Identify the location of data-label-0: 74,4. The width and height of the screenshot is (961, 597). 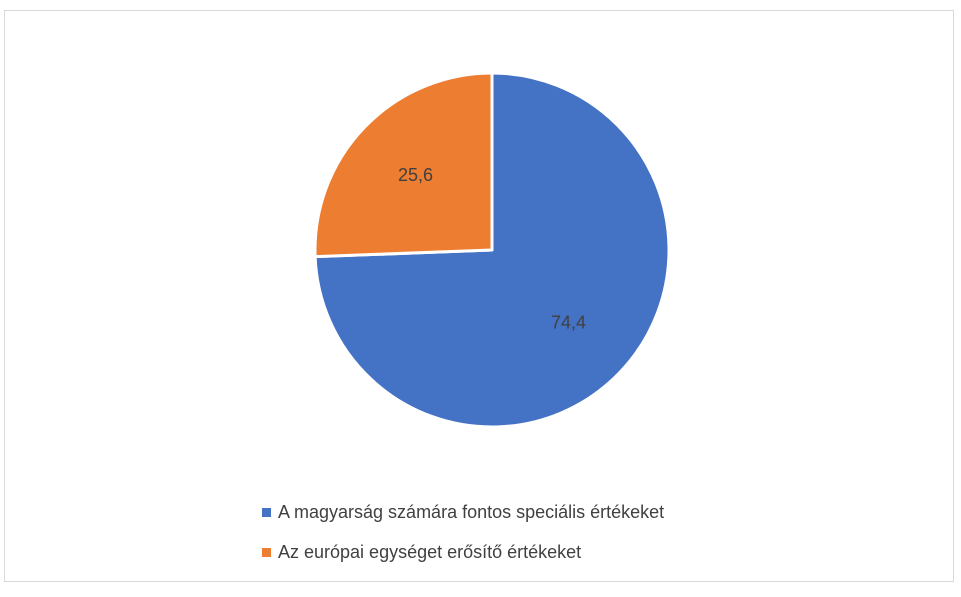
(568, 322).